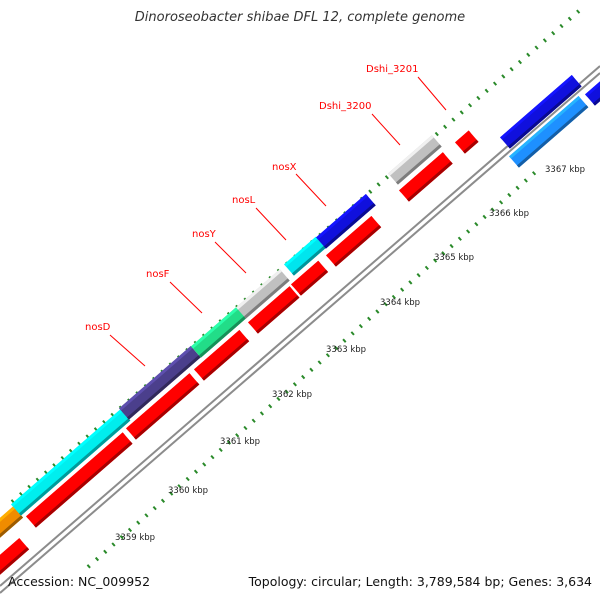  I want to click on outer-nosd-body, so click(160, 383).